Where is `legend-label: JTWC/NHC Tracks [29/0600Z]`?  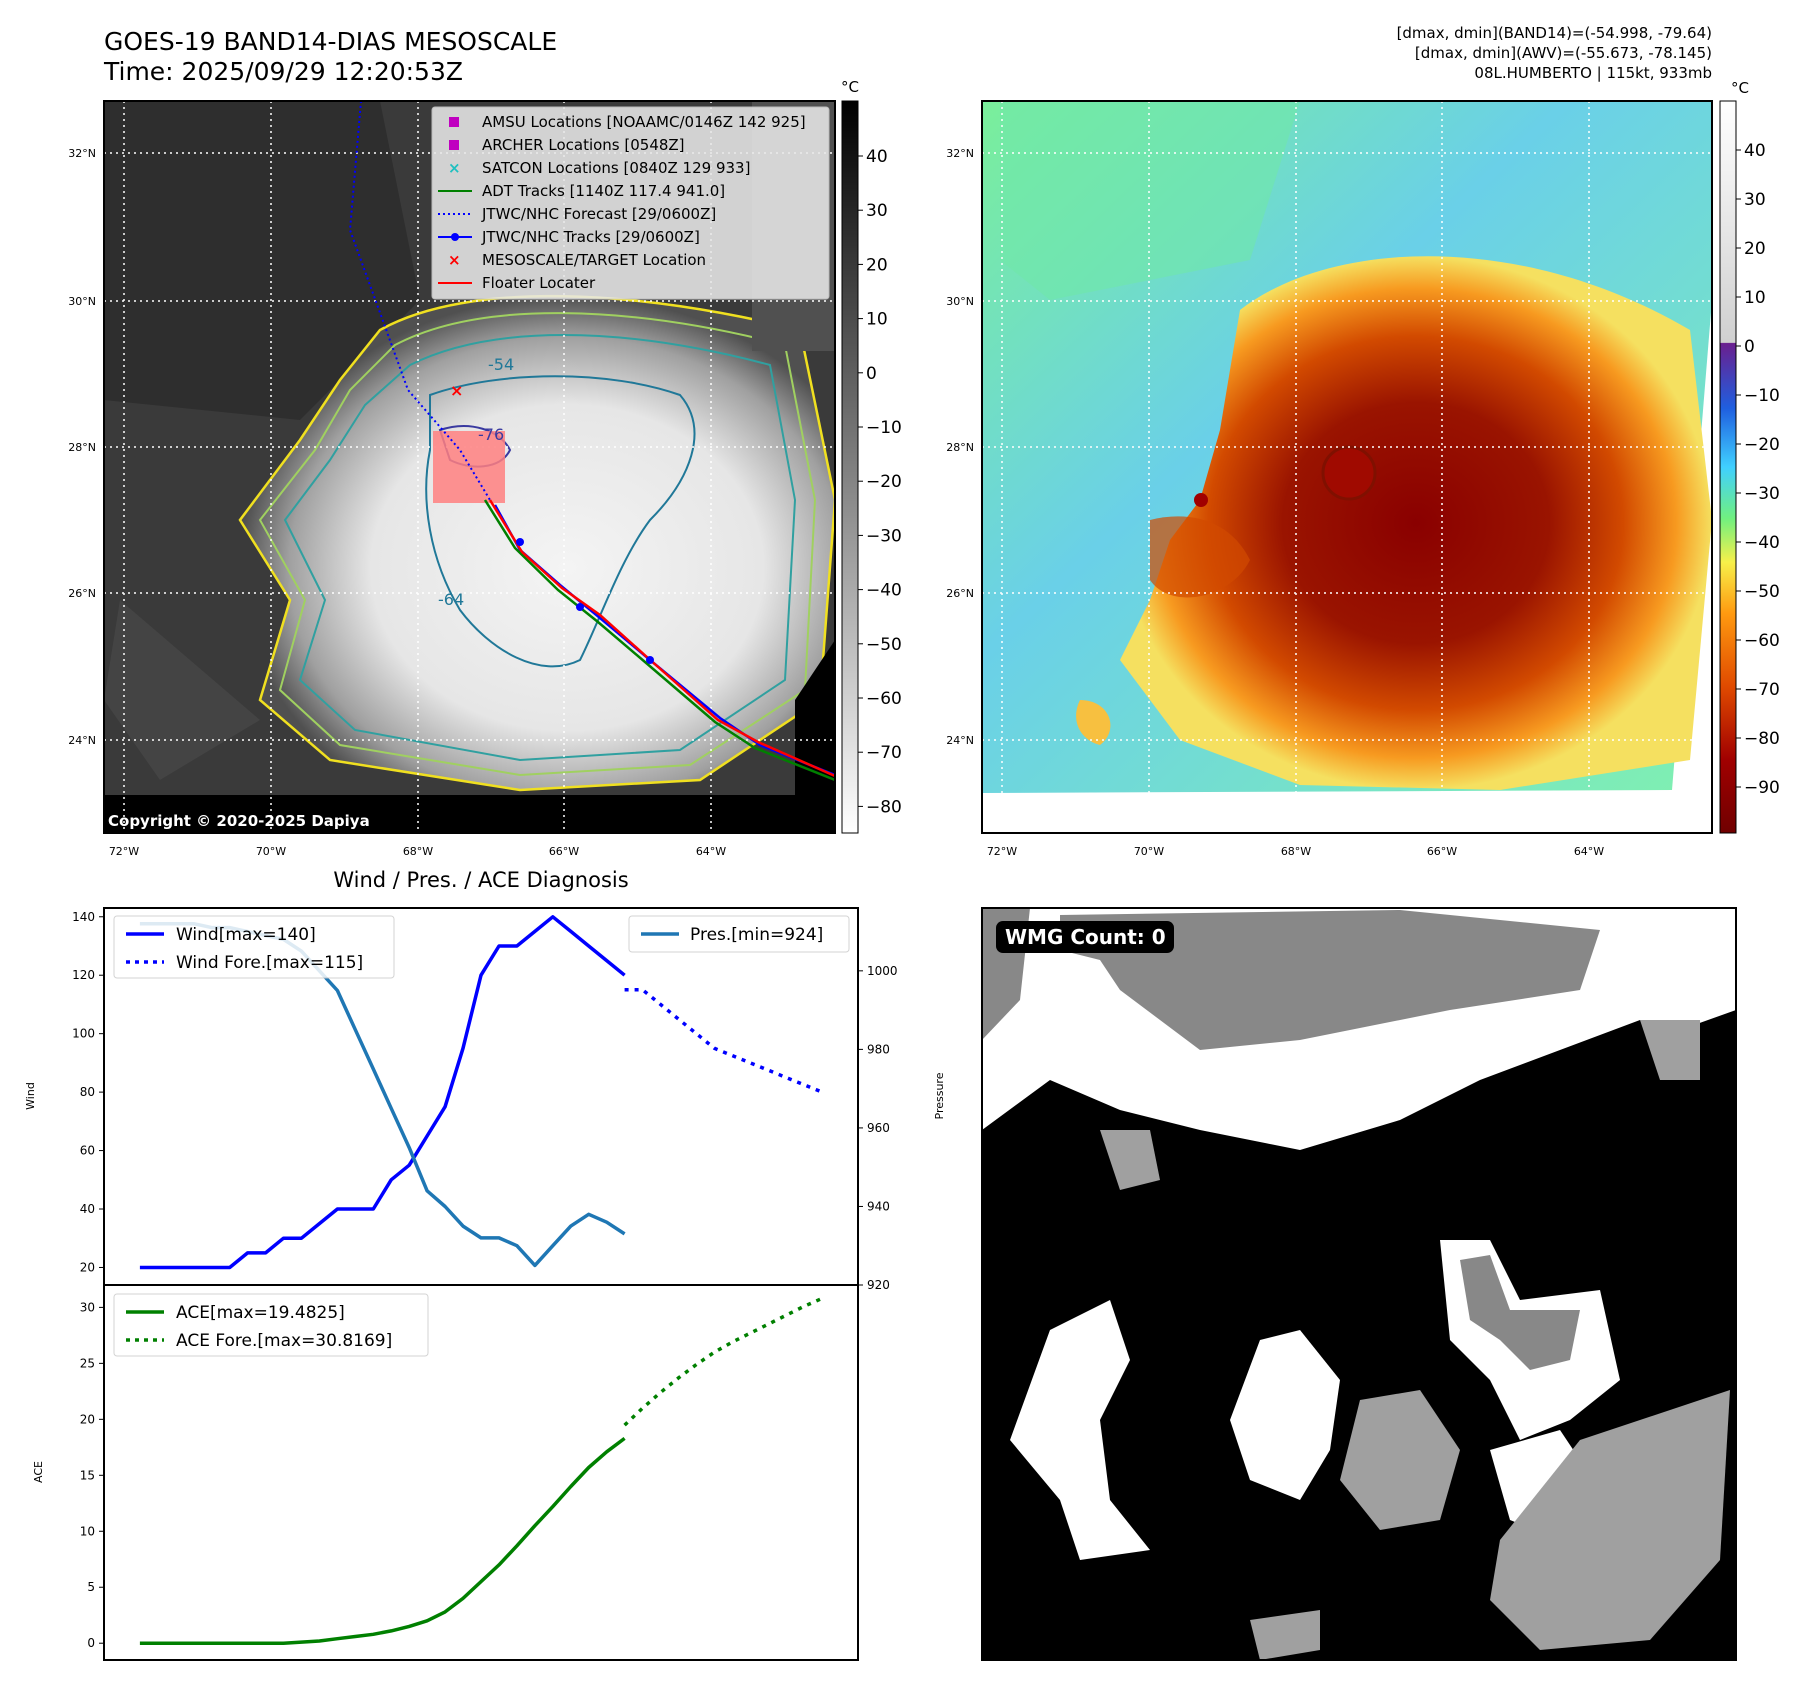
legend-label: JTWC/NHC Tracks [29/0600Z] is located at coordinates (590, 237).